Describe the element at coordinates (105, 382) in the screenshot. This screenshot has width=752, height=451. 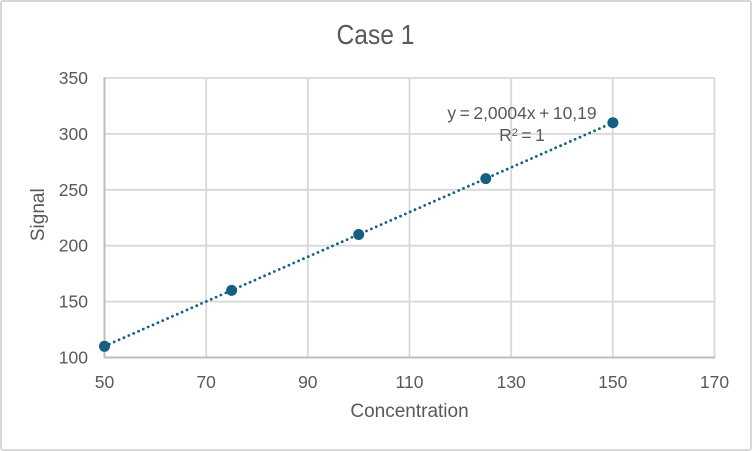
I see `svg-text: 50` at that location.